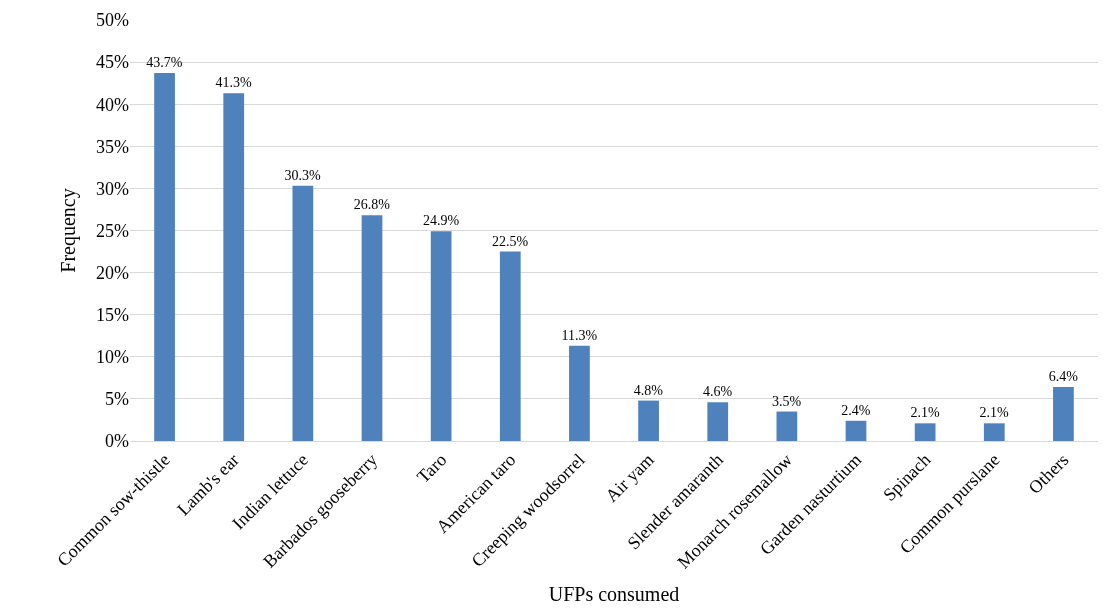 This screenshot has height=611, width=1113. I want to click on y-tick-label: 5%, so click(117, 399).